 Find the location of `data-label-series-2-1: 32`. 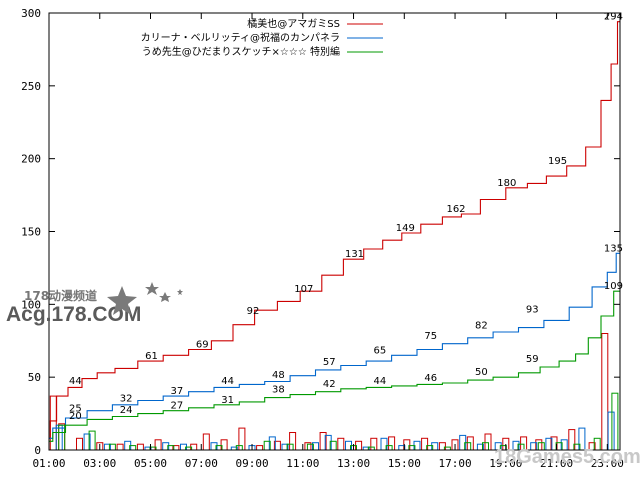

data-label-series-2-1: 32 is located at coordinates (126, 398).